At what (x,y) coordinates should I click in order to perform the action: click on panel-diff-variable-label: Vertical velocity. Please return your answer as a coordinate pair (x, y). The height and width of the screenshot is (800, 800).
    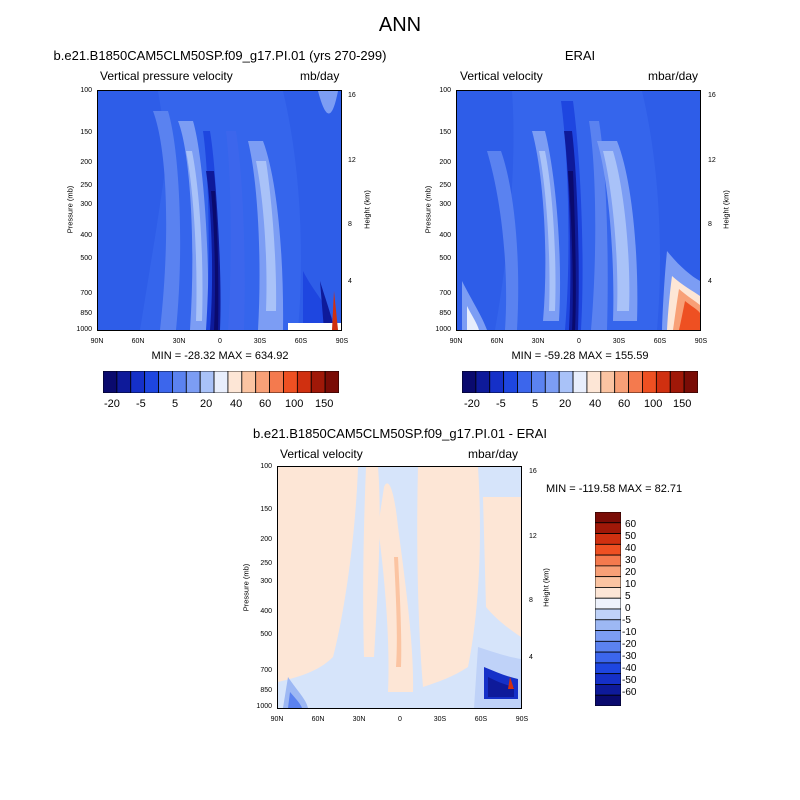
    Looking at the image, I should click on (321, 454).